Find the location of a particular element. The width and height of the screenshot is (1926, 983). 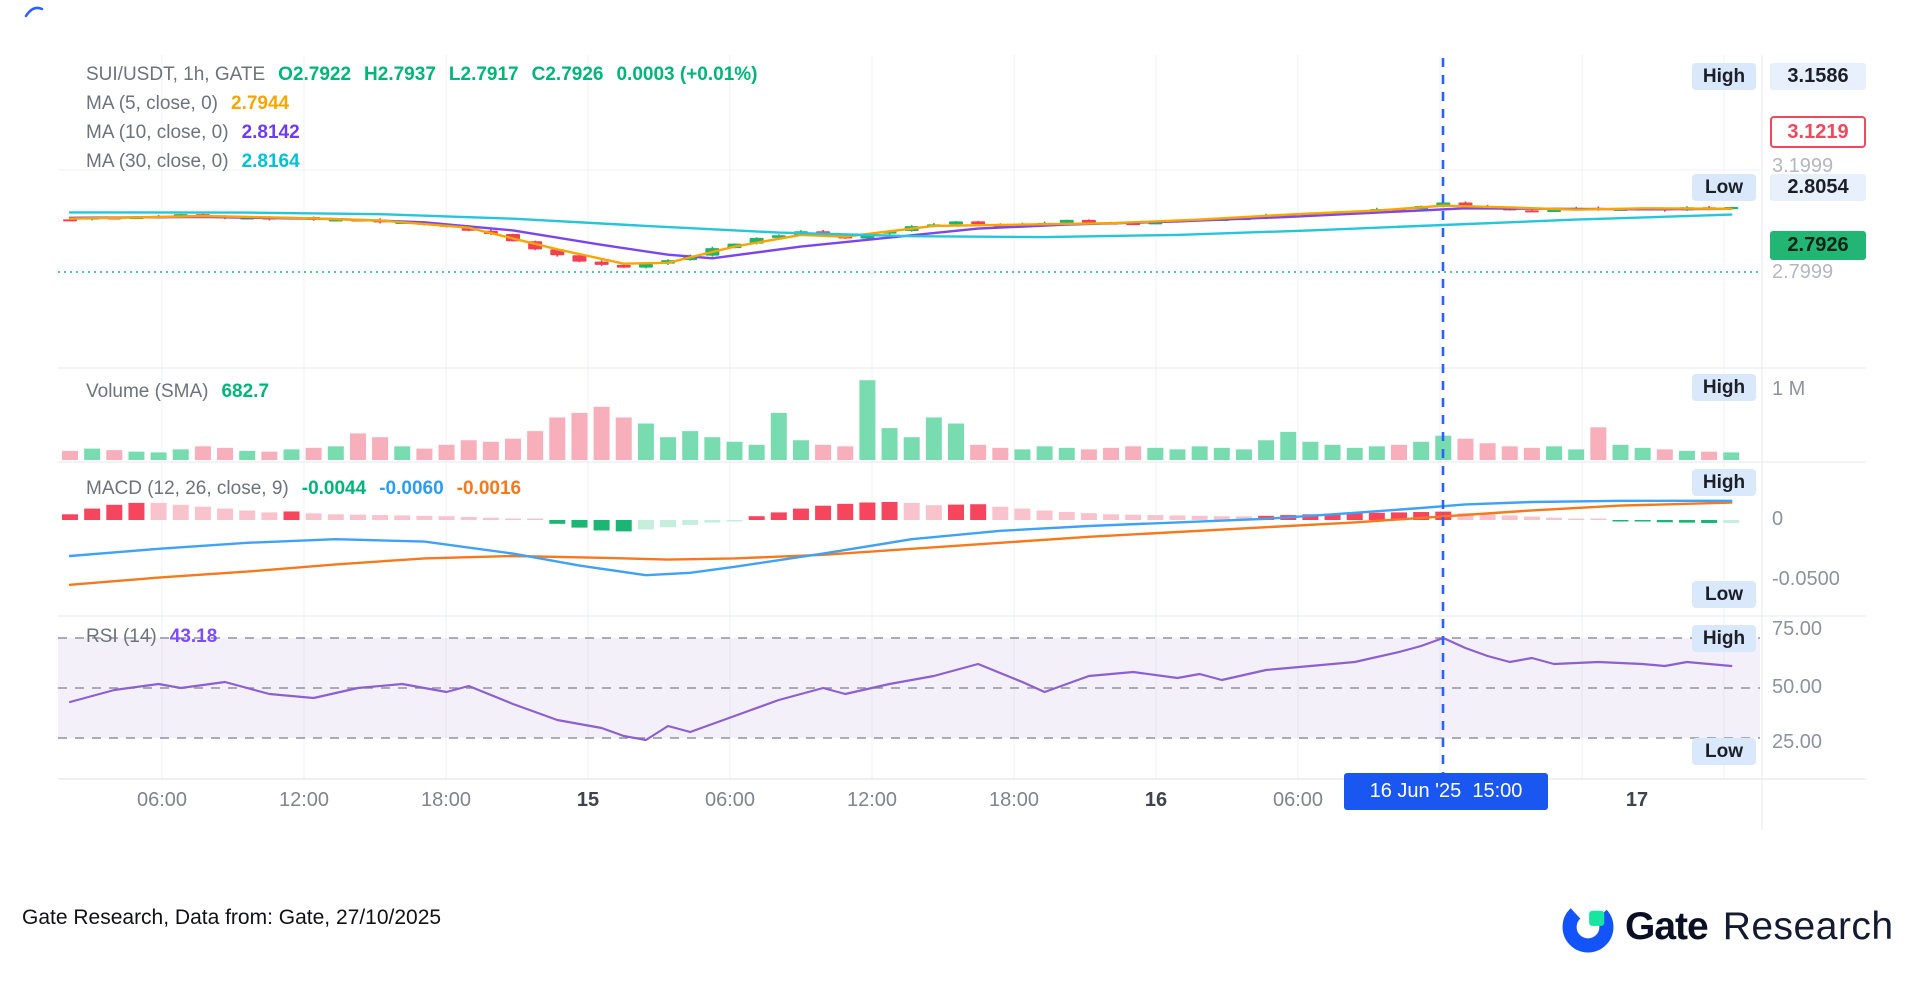

time-tick-day: 15 is located at coordinates (588, 800).